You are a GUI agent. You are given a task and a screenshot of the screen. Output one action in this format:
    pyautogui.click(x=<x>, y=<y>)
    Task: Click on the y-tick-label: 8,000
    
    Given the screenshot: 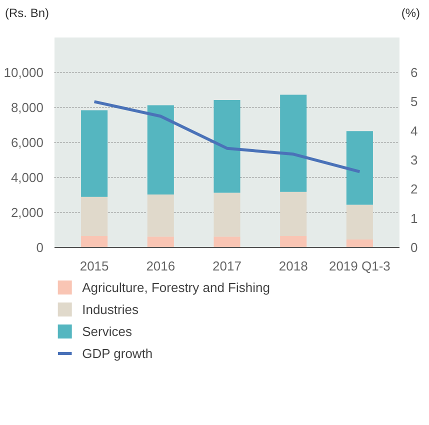 What is the action you would take?
    pyautogui.click(x=27, y=107)
    